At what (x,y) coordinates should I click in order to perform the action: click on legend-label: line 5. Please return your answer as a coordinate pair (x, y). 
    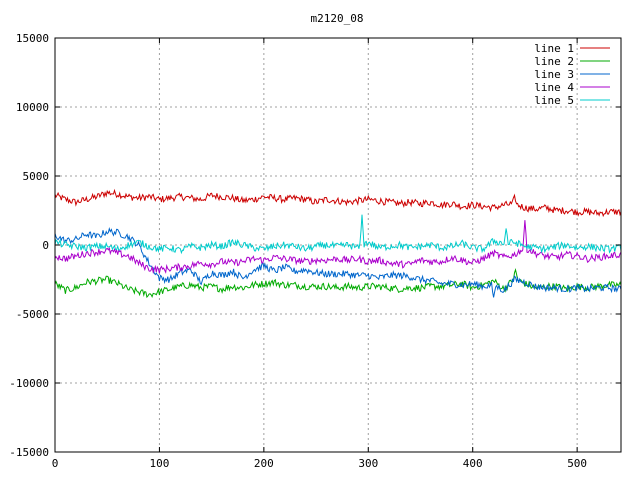
    Looking at the image, I should click on (554, 100).